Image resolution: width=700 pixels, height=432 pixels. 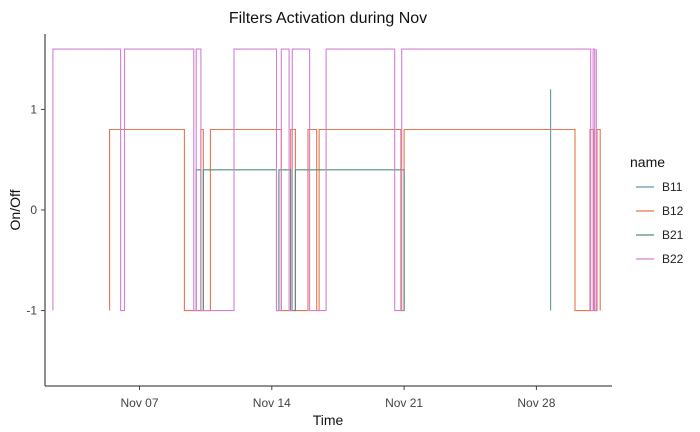 I want to click on legend-label: B22, so click(x=673, y=259).